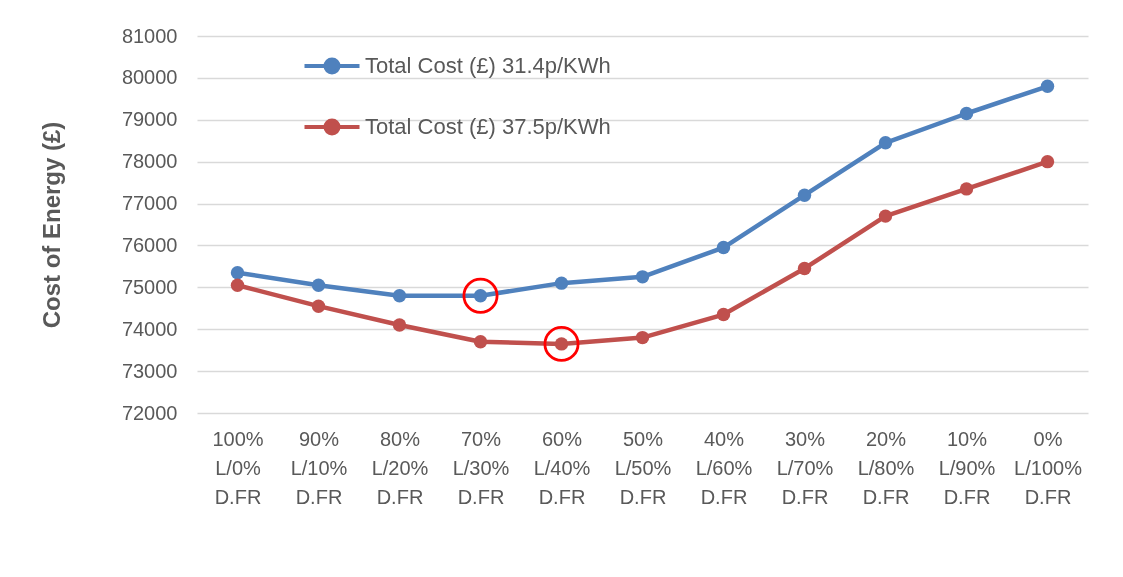 This screenshot has height=577, width=1123. What do you see at coordinates (488, 126) in the screenshot?
I see `legend-label: Total Cost (£) 37.5p/KWh` at bounding box center [488, 126].